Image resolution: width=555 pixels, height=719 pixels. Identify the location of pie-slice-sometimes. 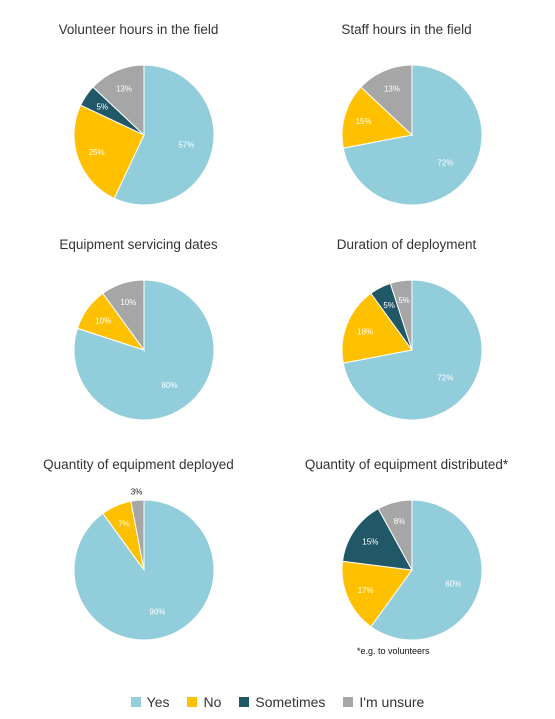
(377, 539).